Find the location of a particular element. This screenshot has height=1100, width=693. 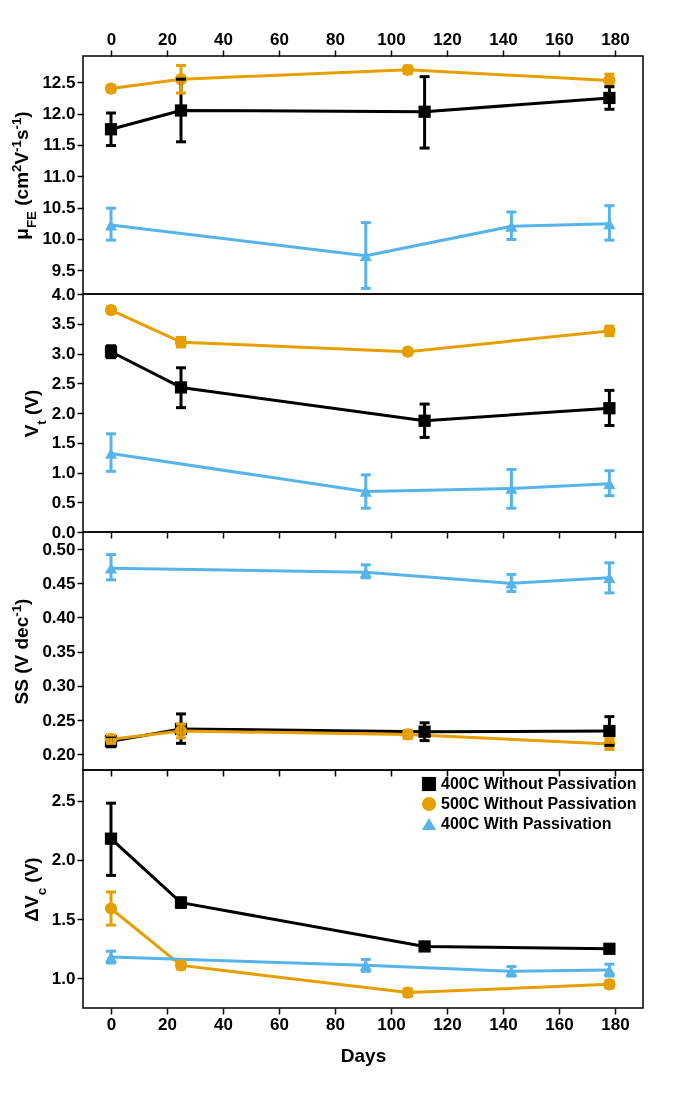

y-tick-label: 11.5 is located at coordinates (59, 145).